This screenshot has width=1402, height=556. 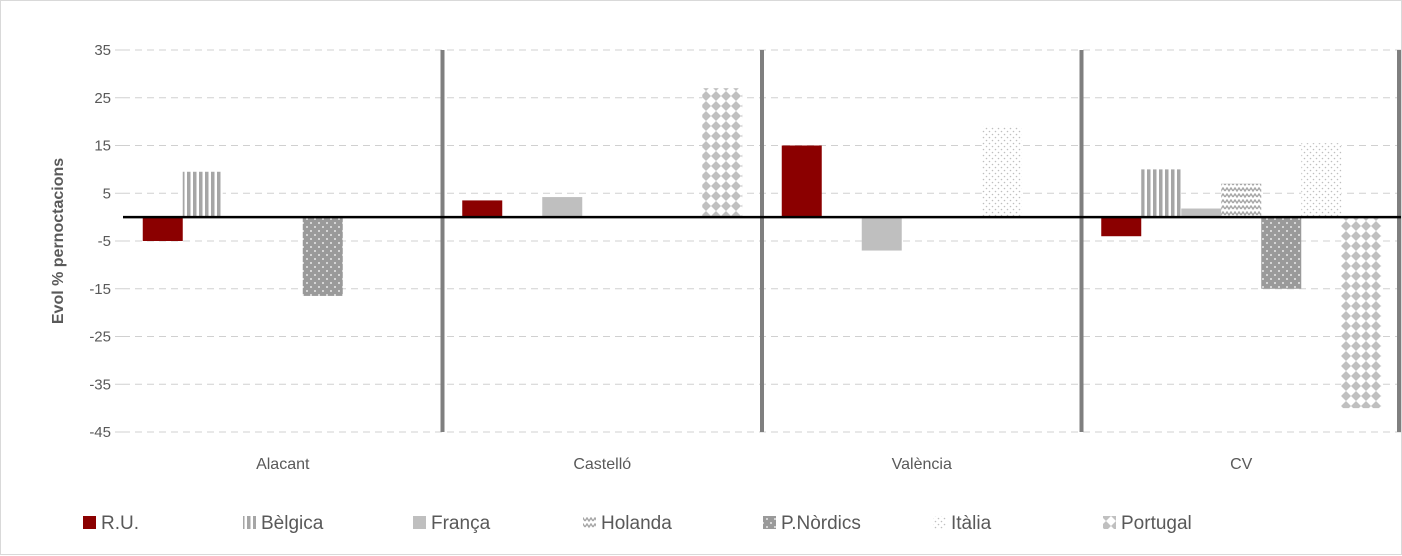 I want to click on y-tick-label: -35, so click(x=100, y=384).